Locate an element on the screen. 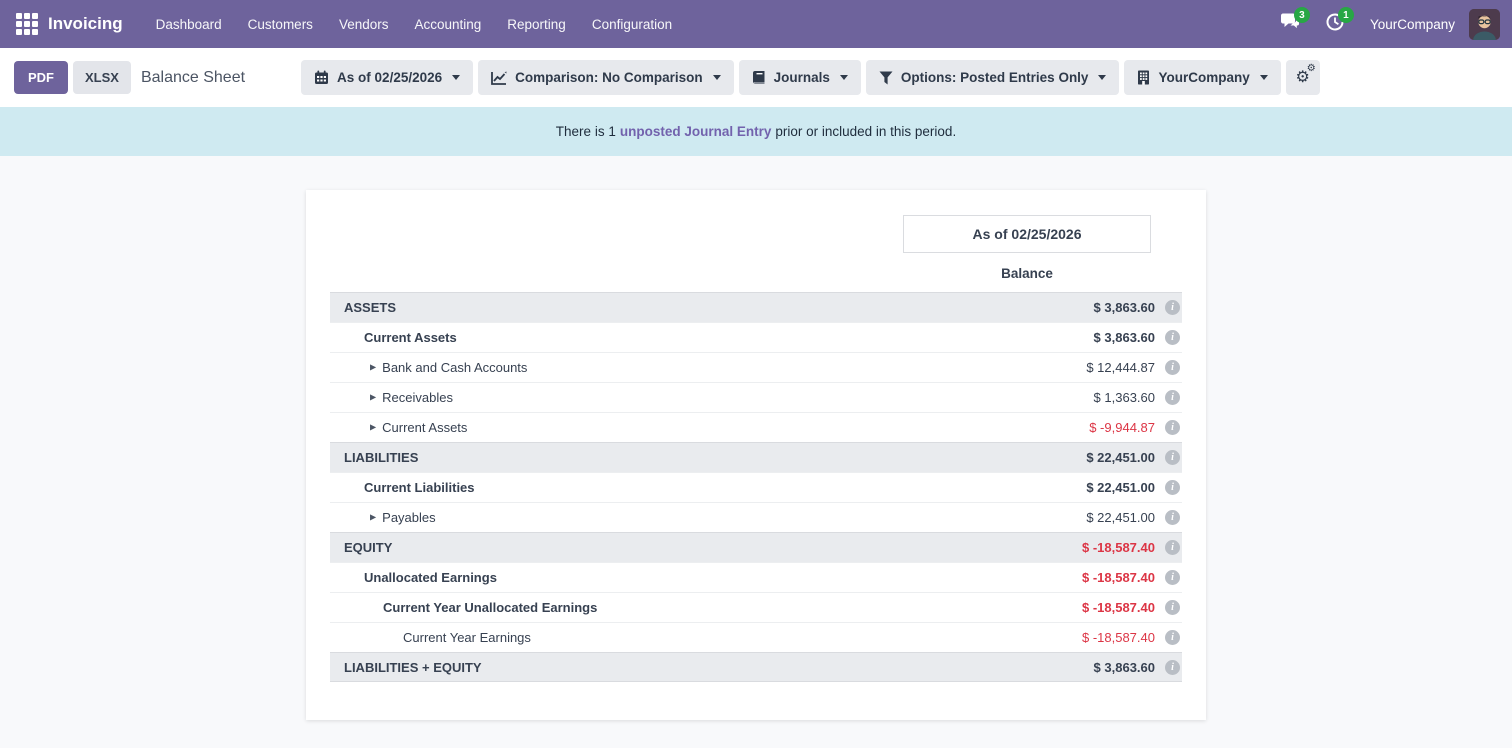 This screenshot has height=748, width=1512. activities-badge: 1 is located at coordinates (1345, 15).